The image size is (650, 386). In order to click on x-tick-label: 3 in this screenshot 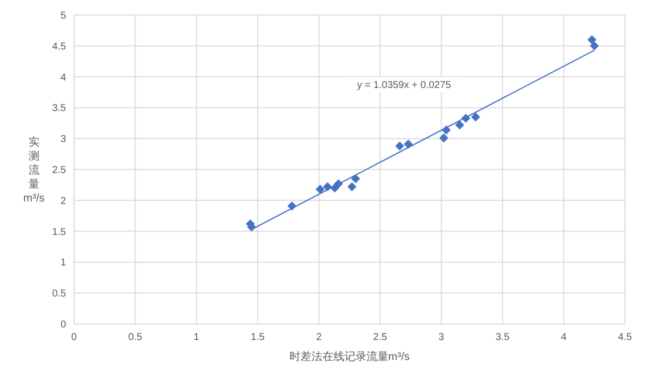, I will do `click(441, 337)`.